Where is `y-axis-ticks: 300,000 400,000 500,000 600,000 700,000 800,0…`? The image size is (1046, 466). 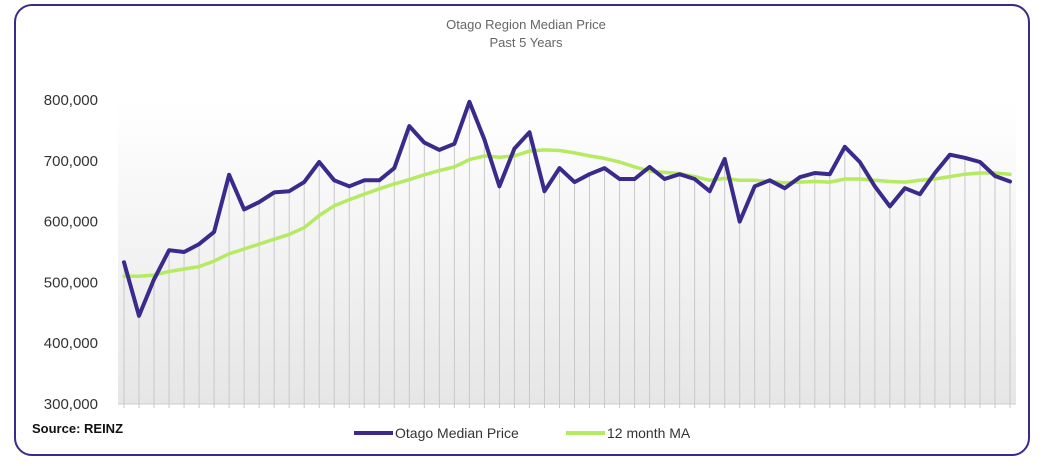 y-axis-ticks: 300,000 400,000 500,000 600,000 700,000 800,0… is located at coordinates (71, 252).